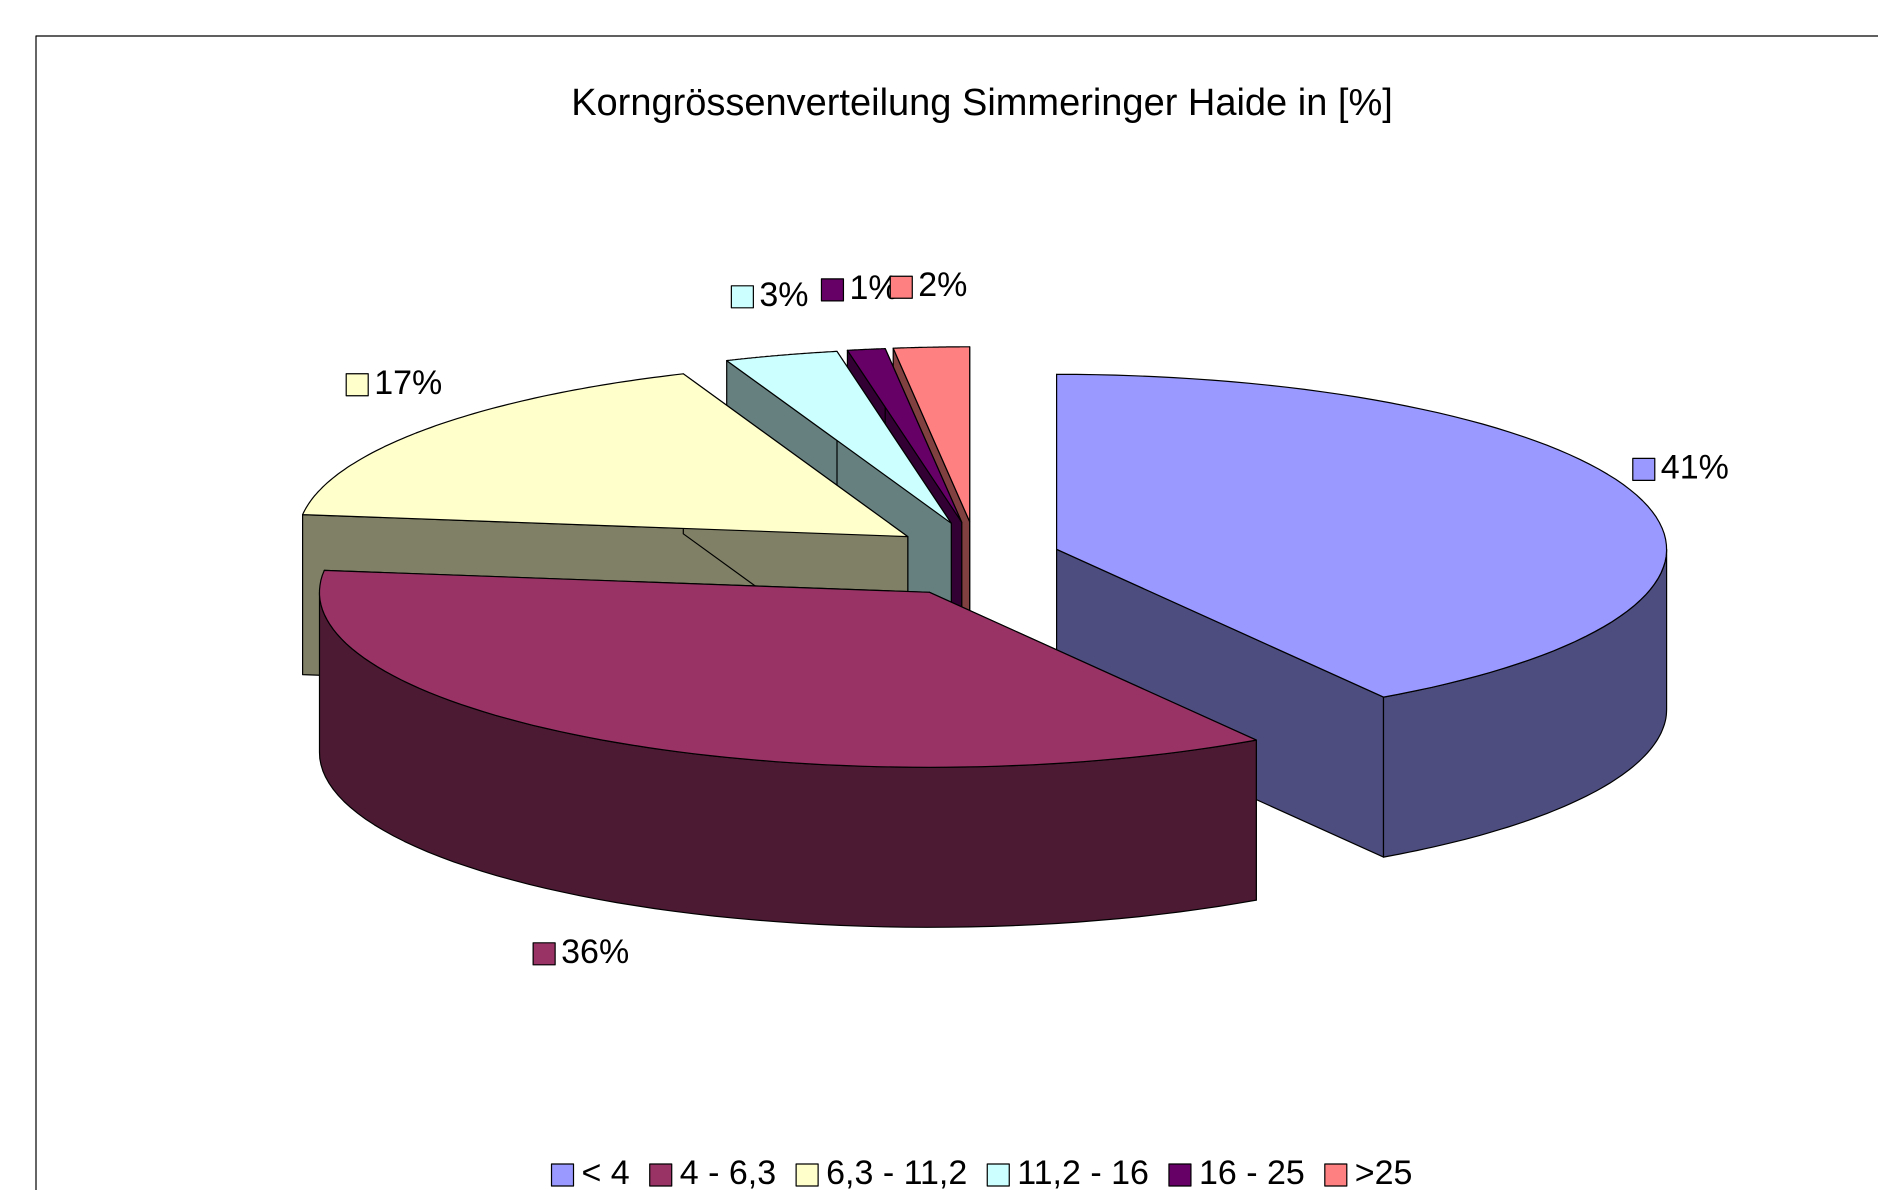 The image size is (1878, 1190). What do you see at coordinates (783, 295) in the screenshot?
I see `data-label: 3%` at bounding box center [783, 295].